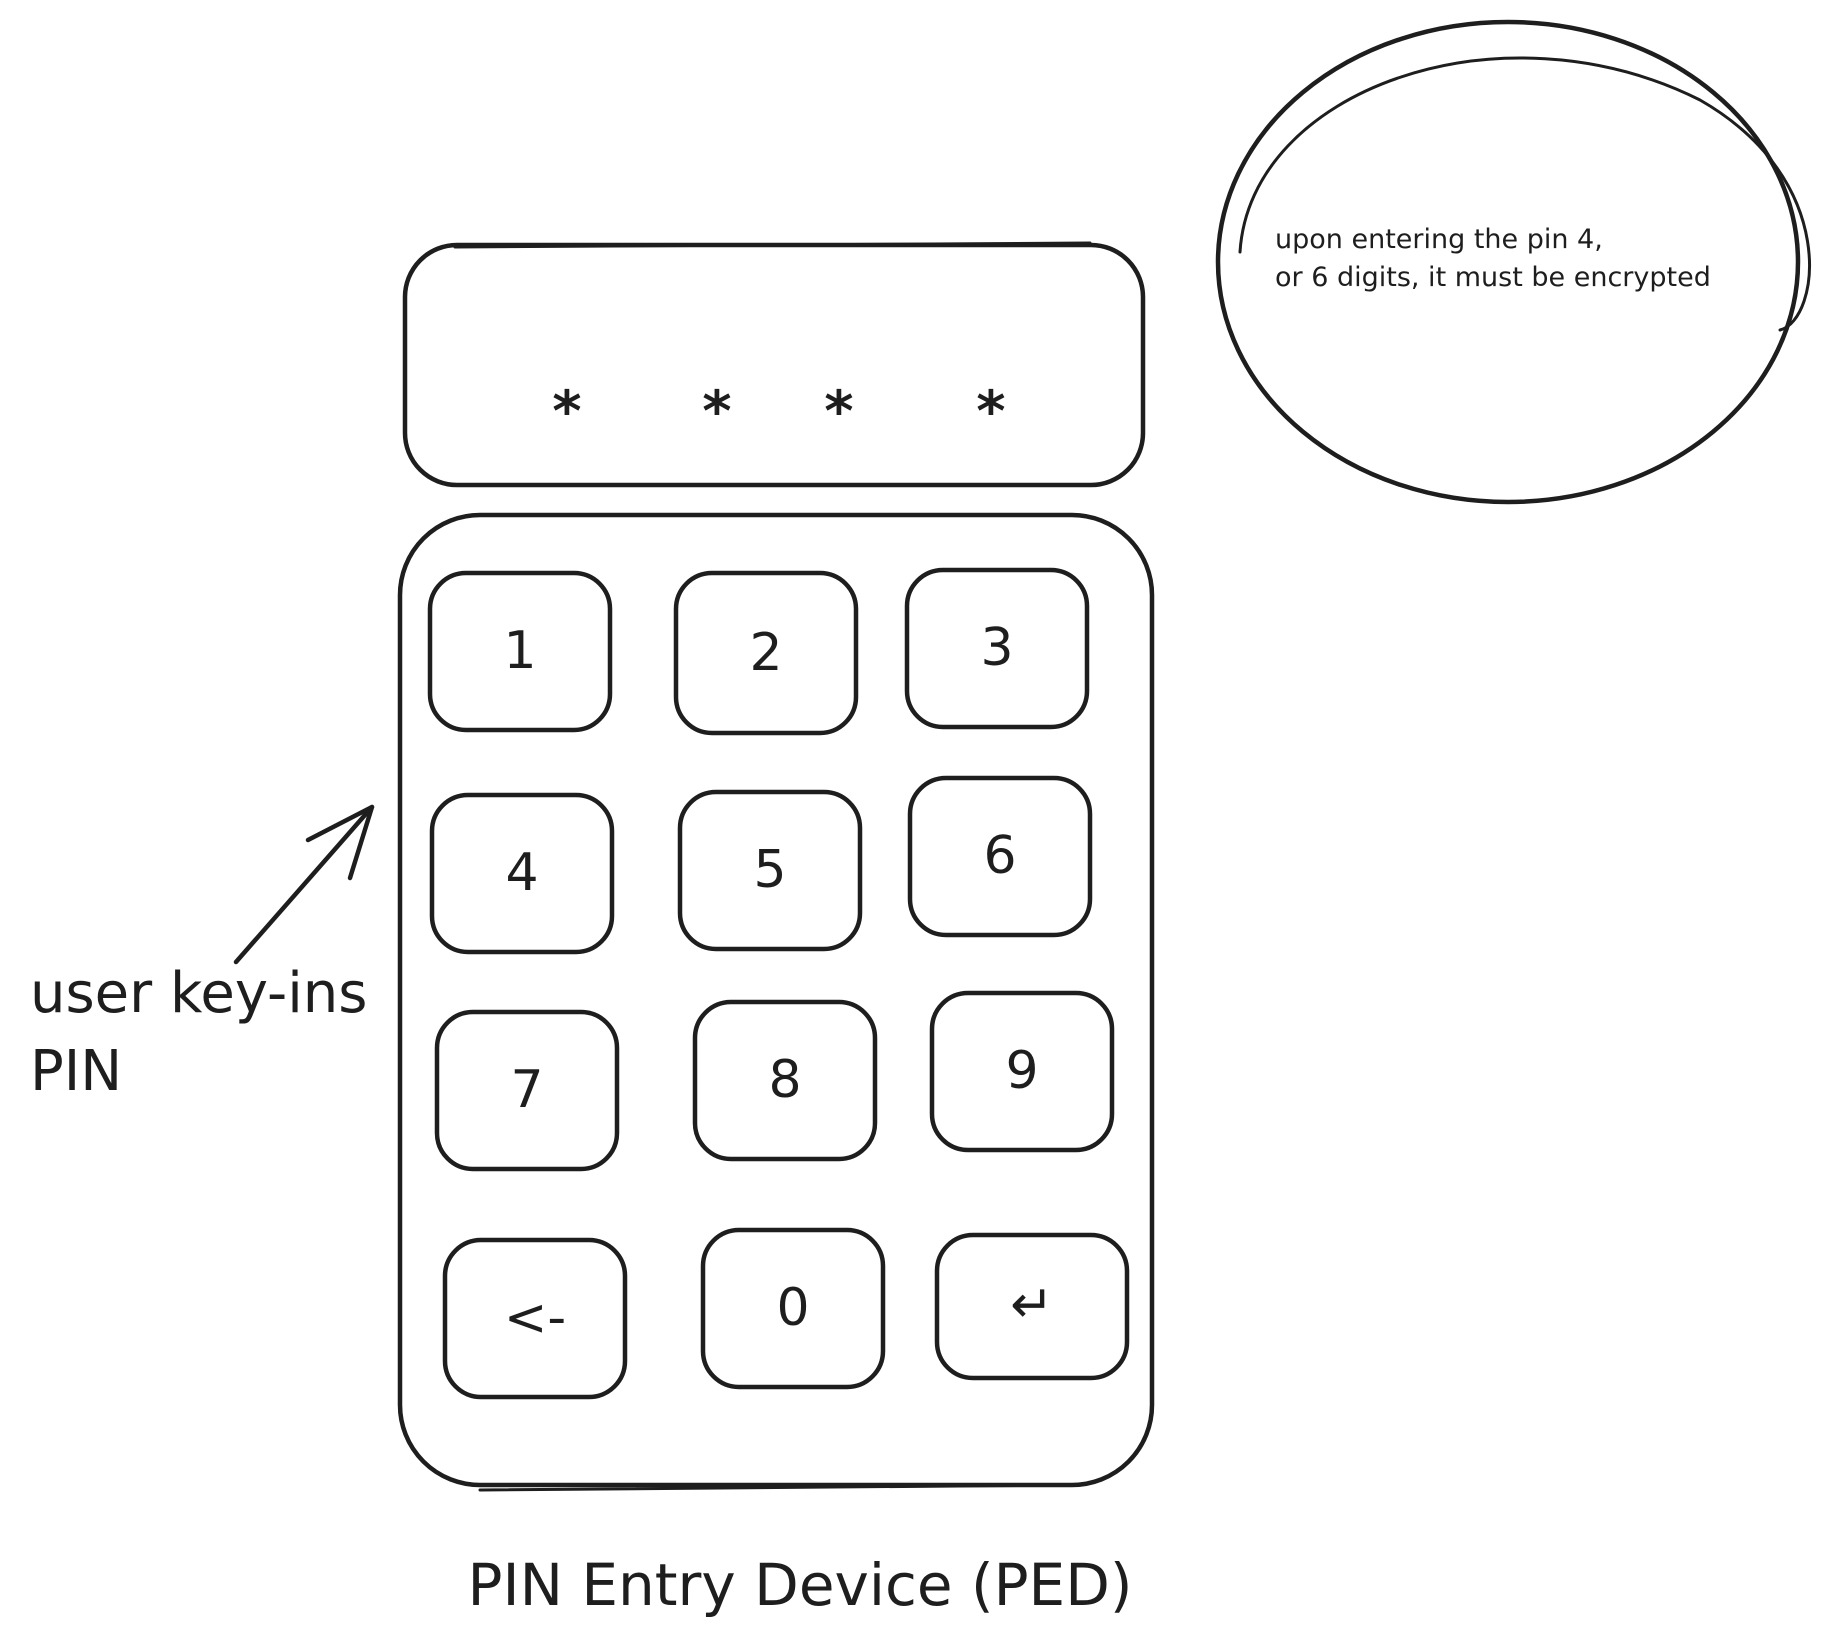 The height and width of the screenshot is (1640, 1823). I want to click on key-9: 9, so click(1022, 1071).